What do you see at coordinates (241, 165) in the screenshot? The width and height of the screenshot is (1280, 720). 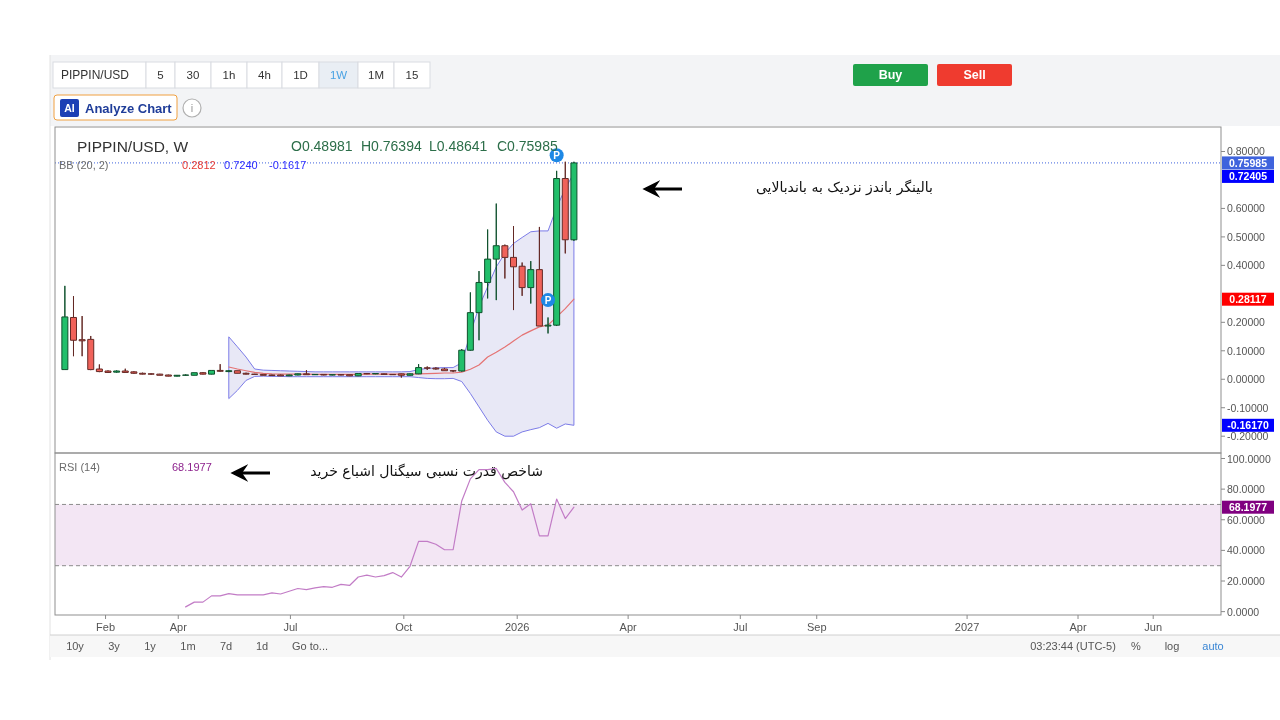 I see `annotation: 0.7240` at bounding box center [241, 165].